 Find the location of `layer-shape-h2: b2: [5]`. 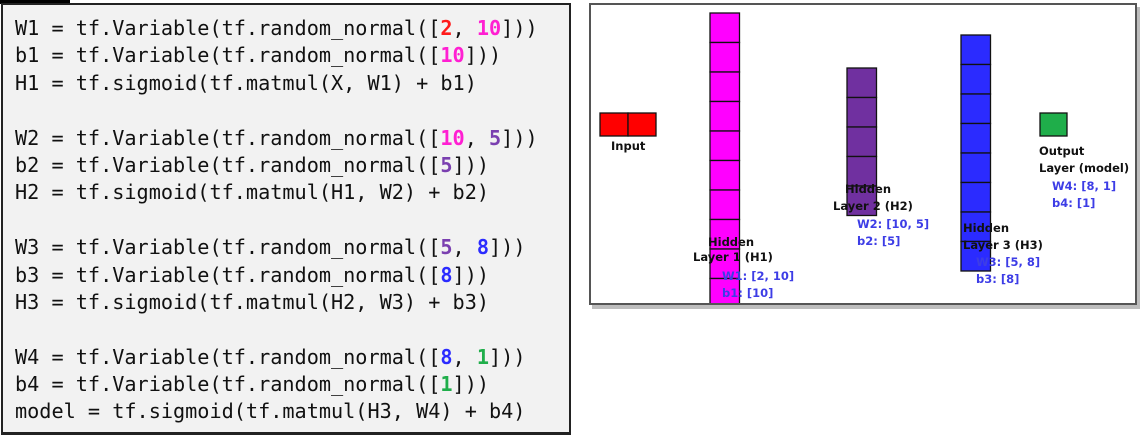

layer-shape-h2: b2: [5] is located at coordinates (878, 241).